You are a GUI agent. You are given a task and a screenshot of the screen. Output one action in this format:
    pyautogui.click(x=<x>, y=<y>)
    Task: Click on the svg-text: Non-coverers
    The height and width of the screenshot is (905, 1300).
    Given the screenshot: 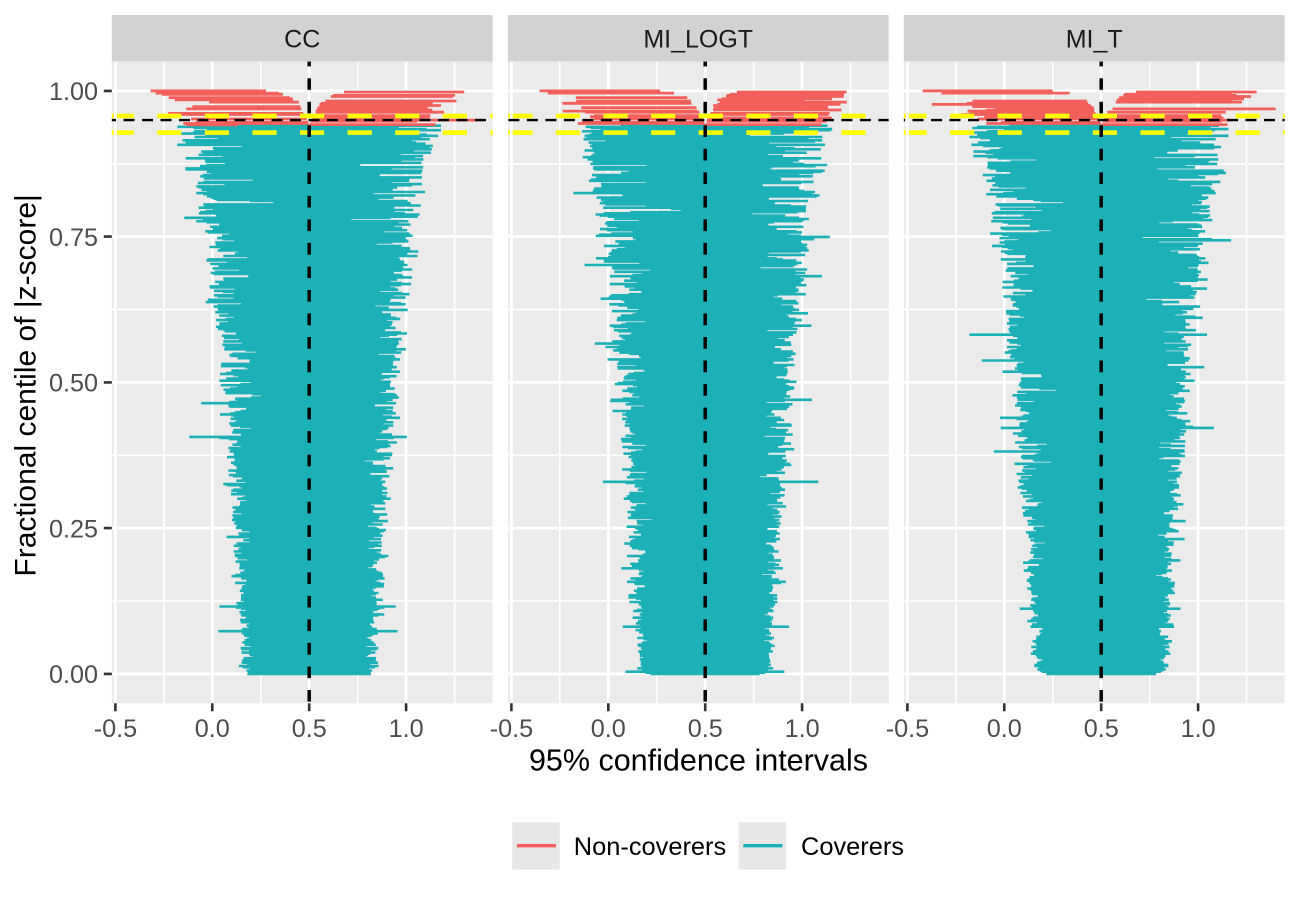 What is the action you would take?
    pyautogui.click(x=650, y=847)
    